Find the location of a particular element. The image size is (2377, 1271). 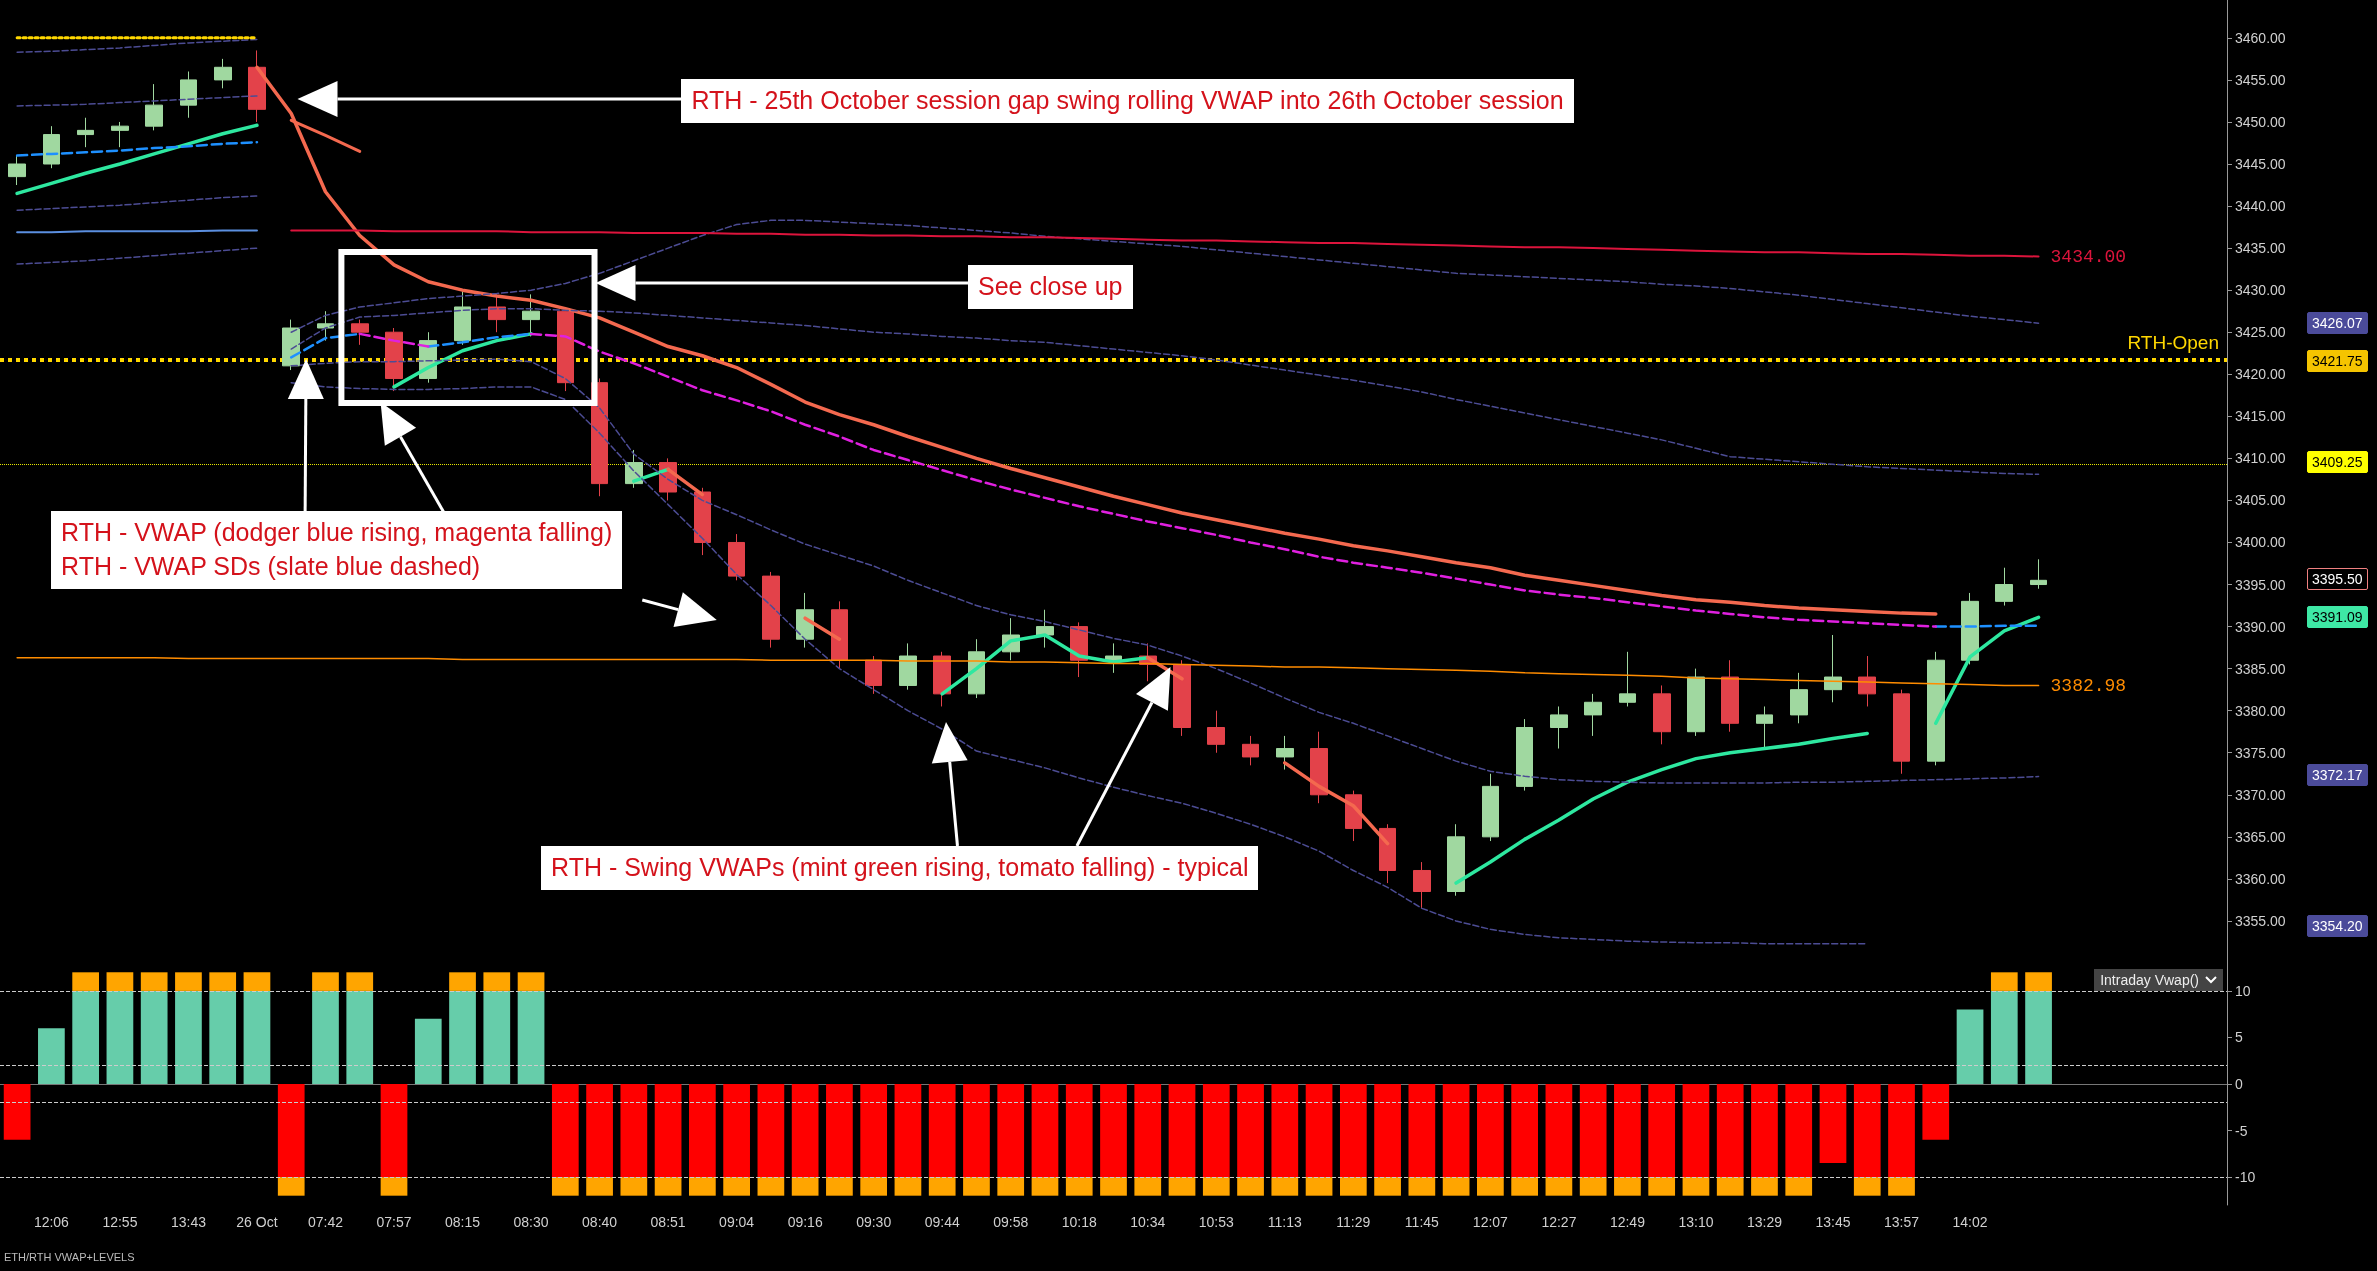

annotation: Intraday Vwap() is located at coordinates (2149, 980).